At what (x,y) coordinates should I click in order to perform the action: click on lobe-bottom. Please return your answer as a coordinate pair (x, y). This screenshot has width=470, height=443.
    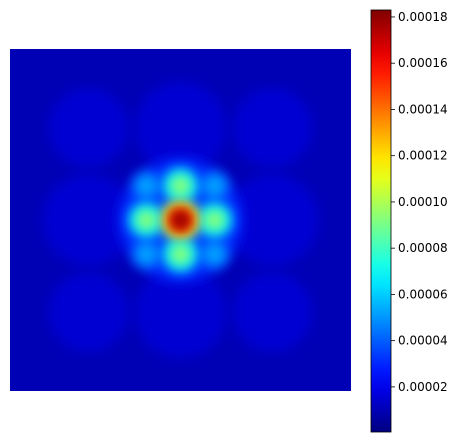
    Looking at the image, I should click on (180, 254).